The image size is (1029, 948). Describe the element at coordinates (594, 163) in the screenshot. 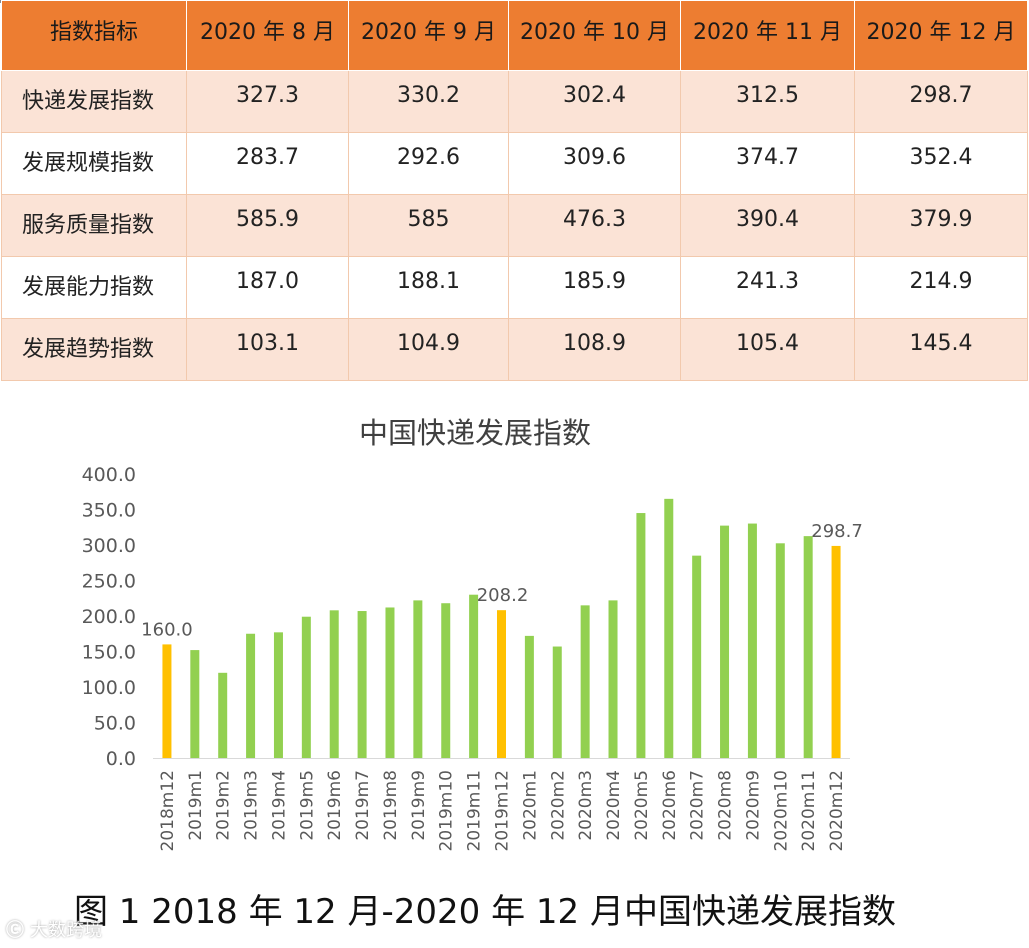

I see `table-cell: 309.6` at that location.